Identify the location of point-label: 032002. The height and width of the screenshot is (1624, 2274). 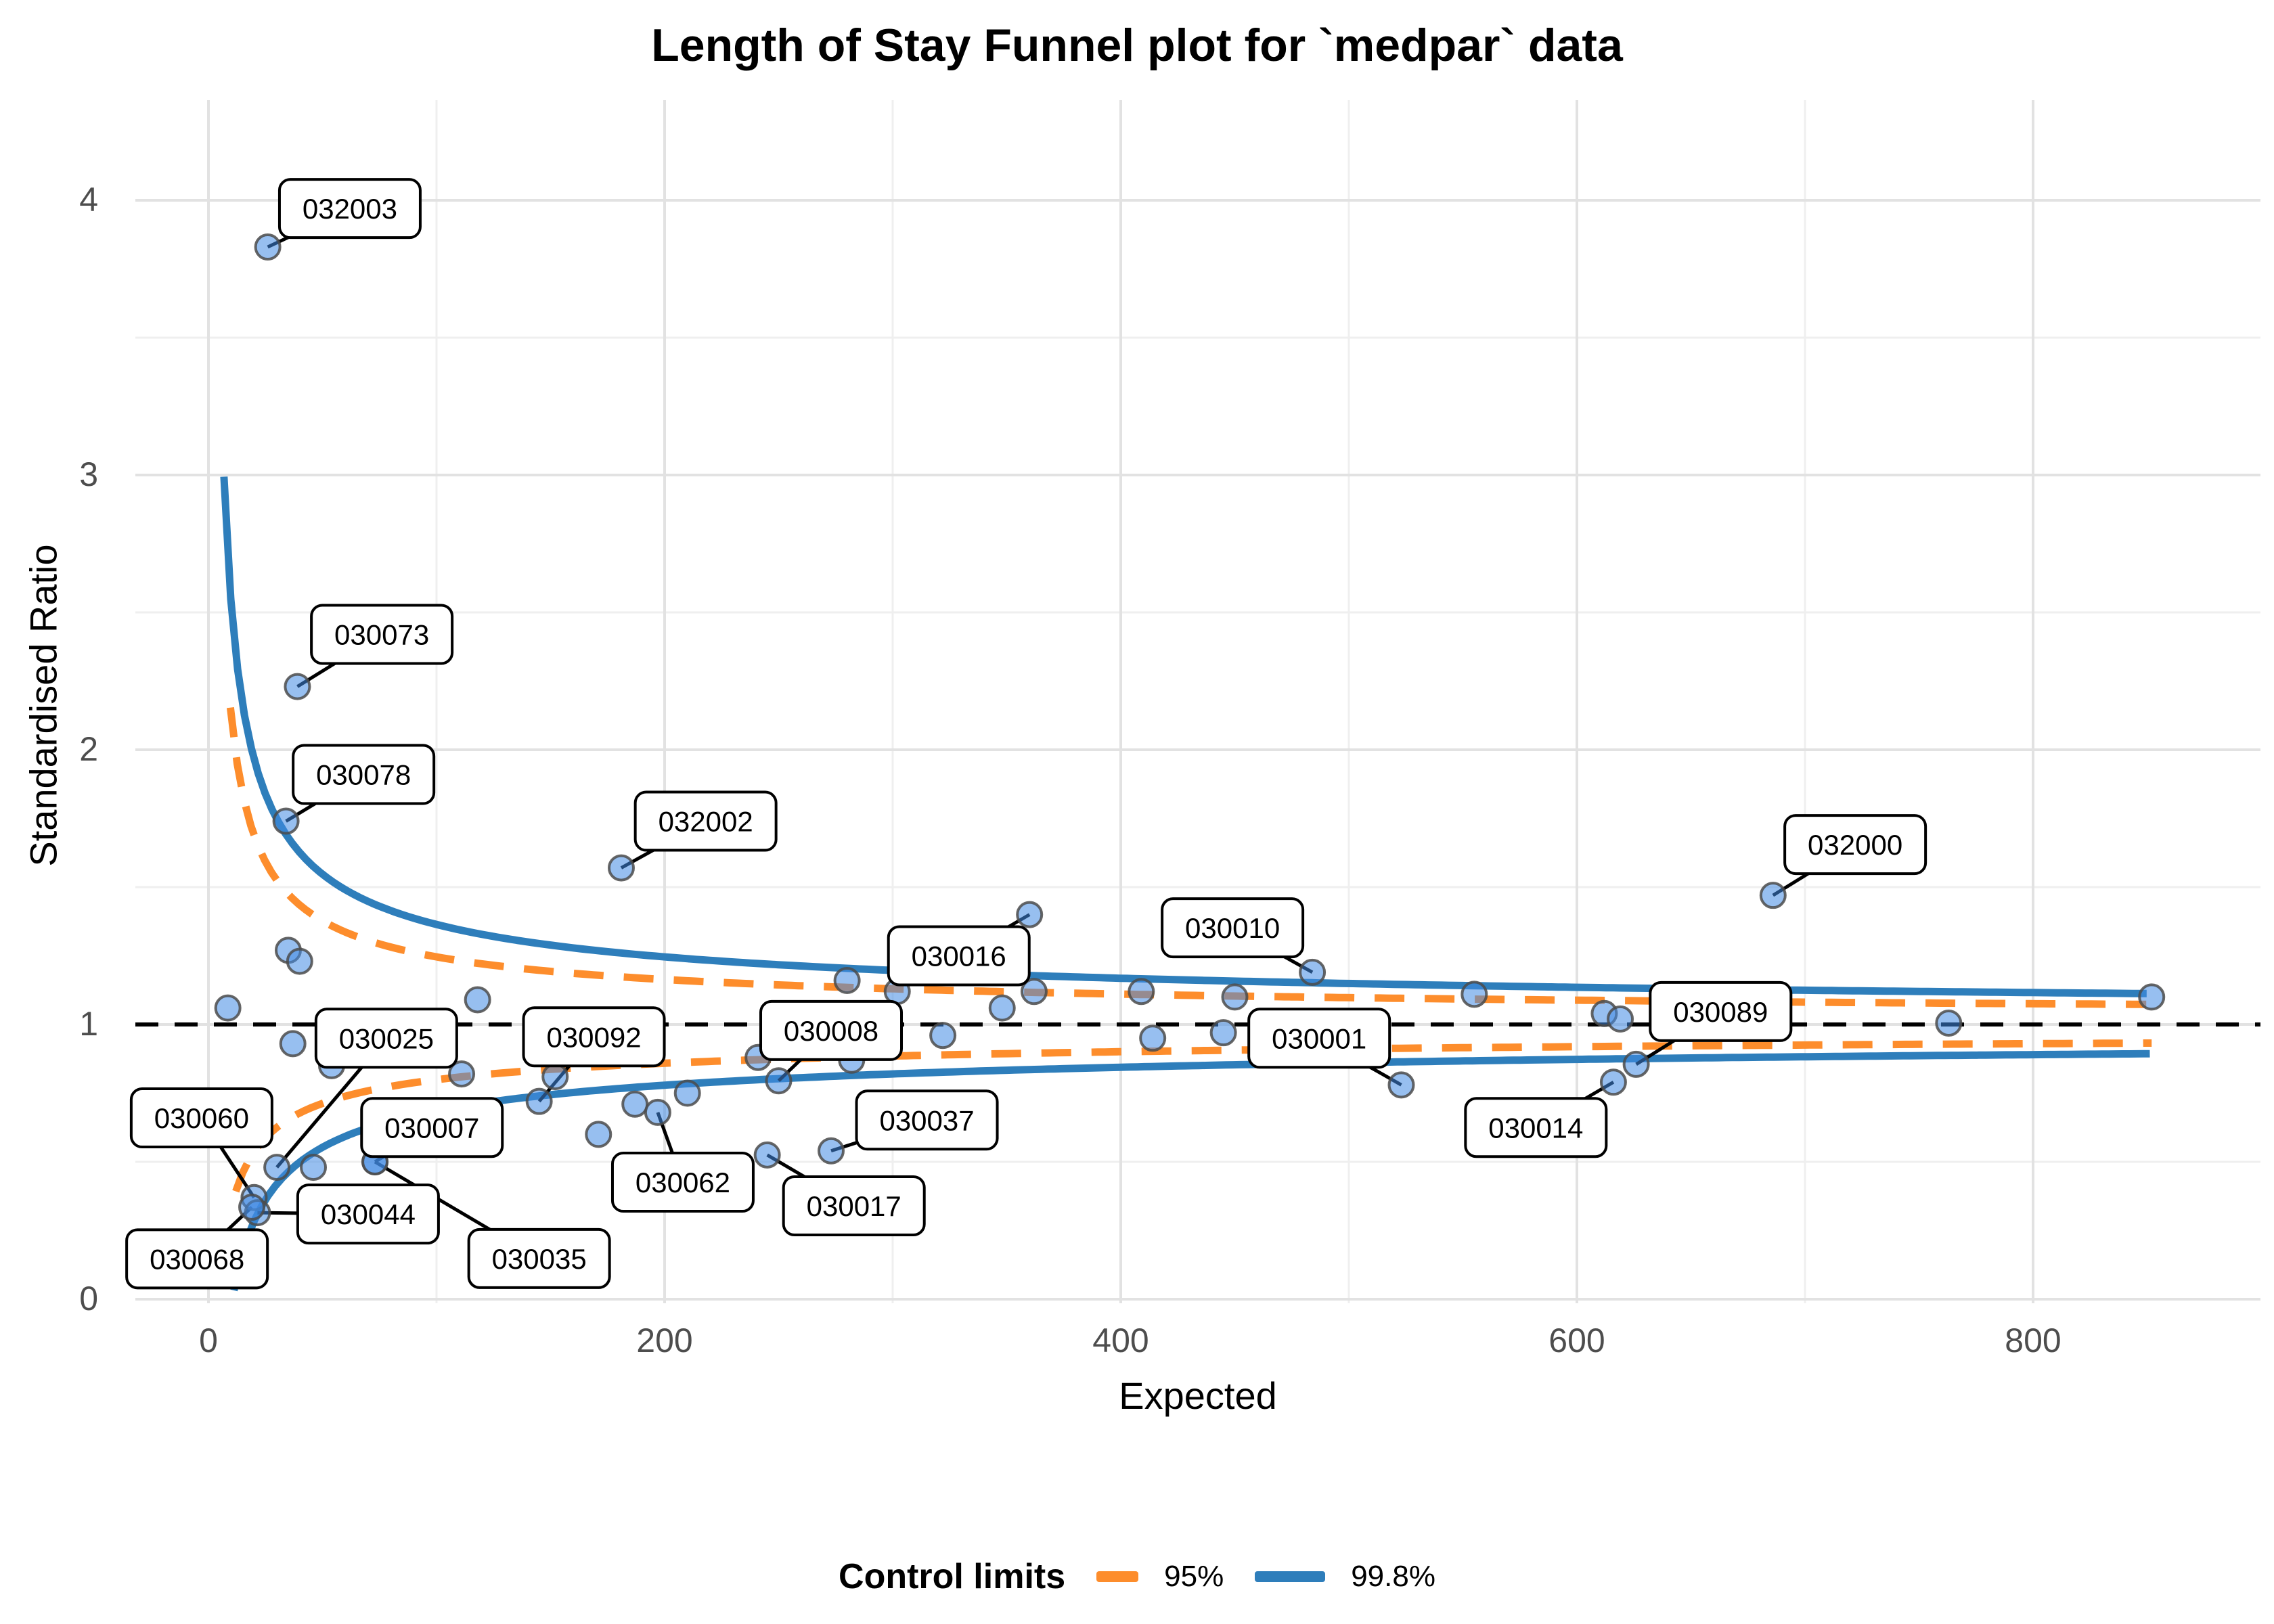
(705, 821).